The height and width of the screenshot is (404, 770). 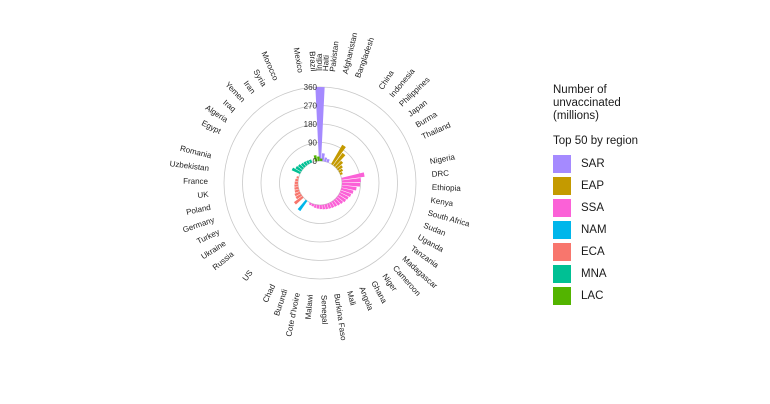 I want to click on bar-indonesia, so click(x=339, y=159).